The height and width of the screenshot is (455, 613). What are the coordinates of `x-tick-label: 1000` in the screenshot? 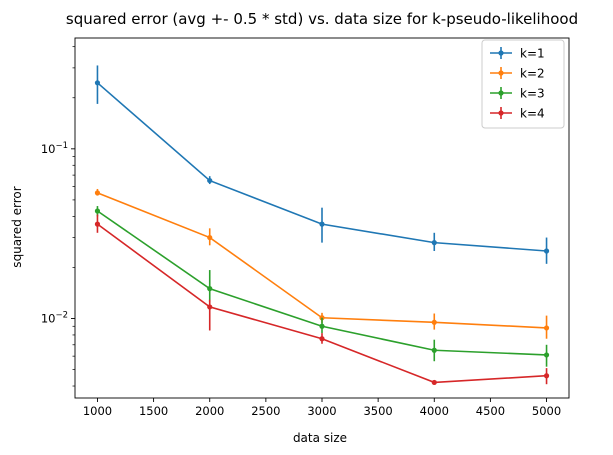 It's located at (97, 411).